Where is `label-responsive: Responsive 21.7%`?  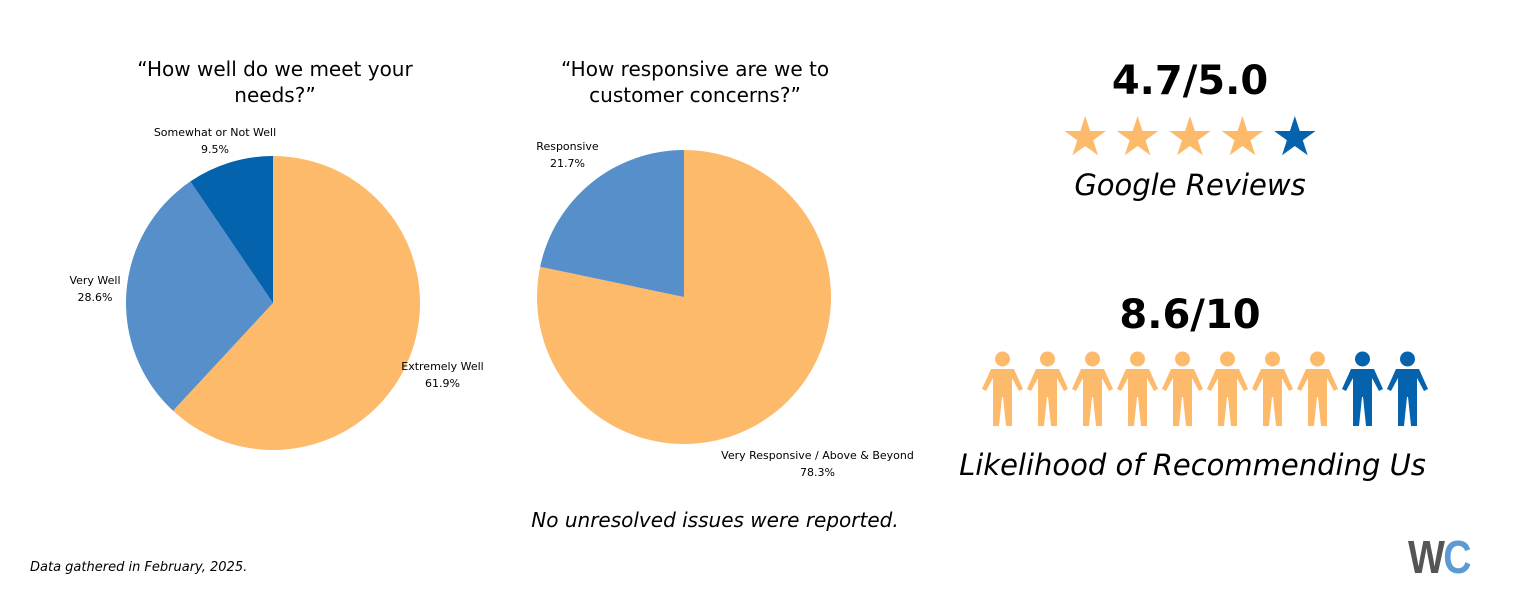
label-responsive: Responsive 21.7% is located at coordinates (567, 155).